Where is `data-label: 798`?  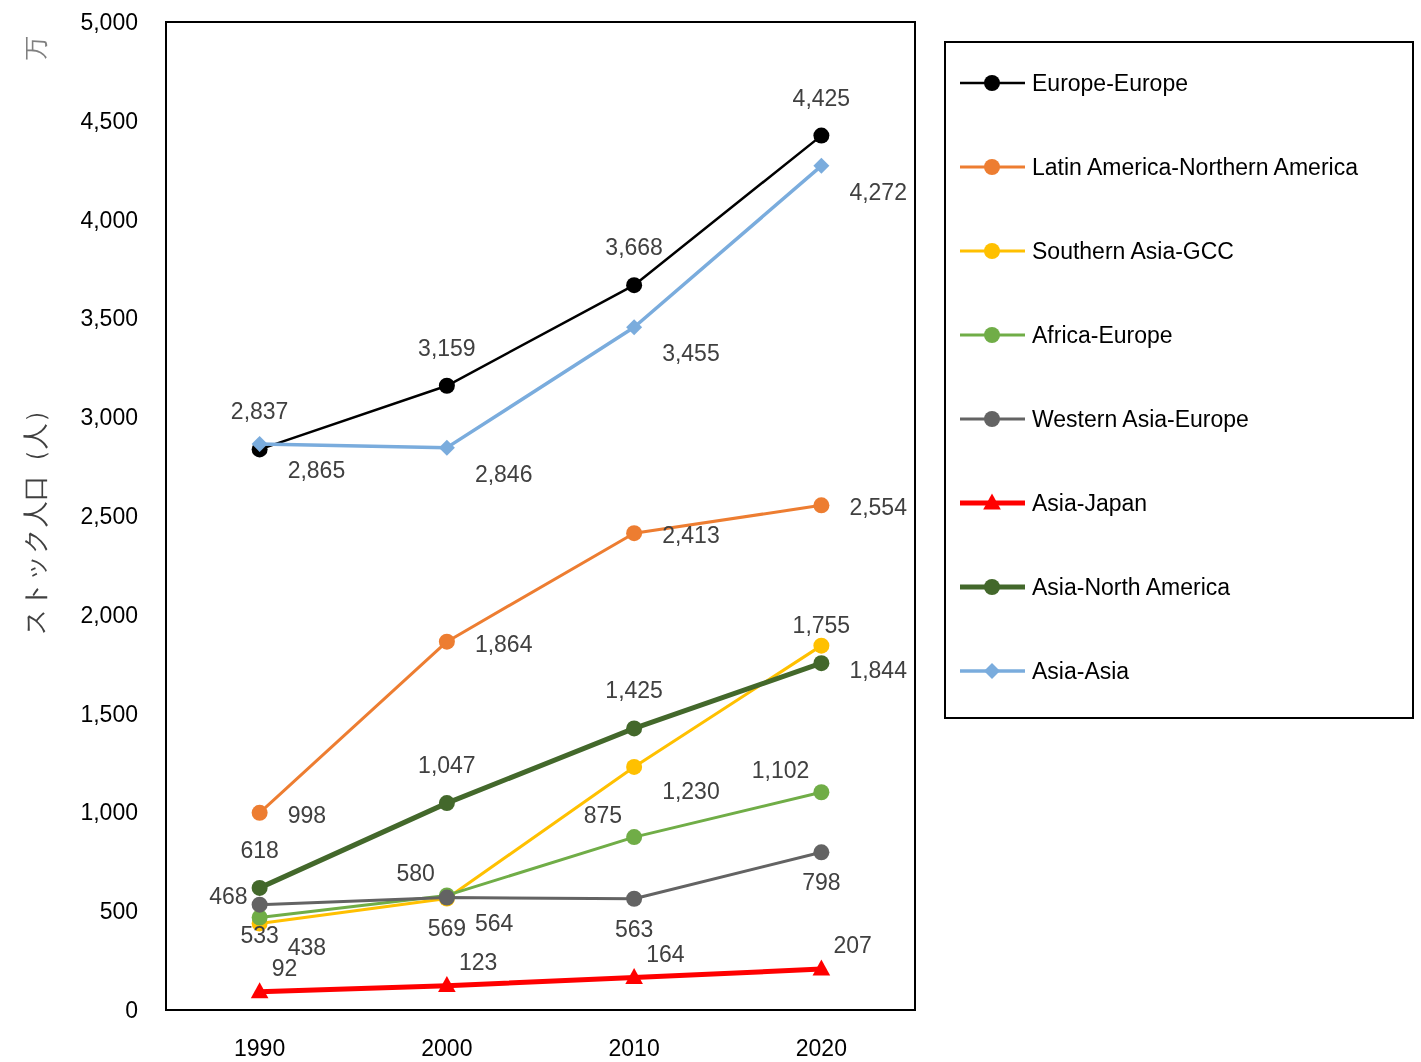
data-label: 798 is located at coordinates (821, 882).